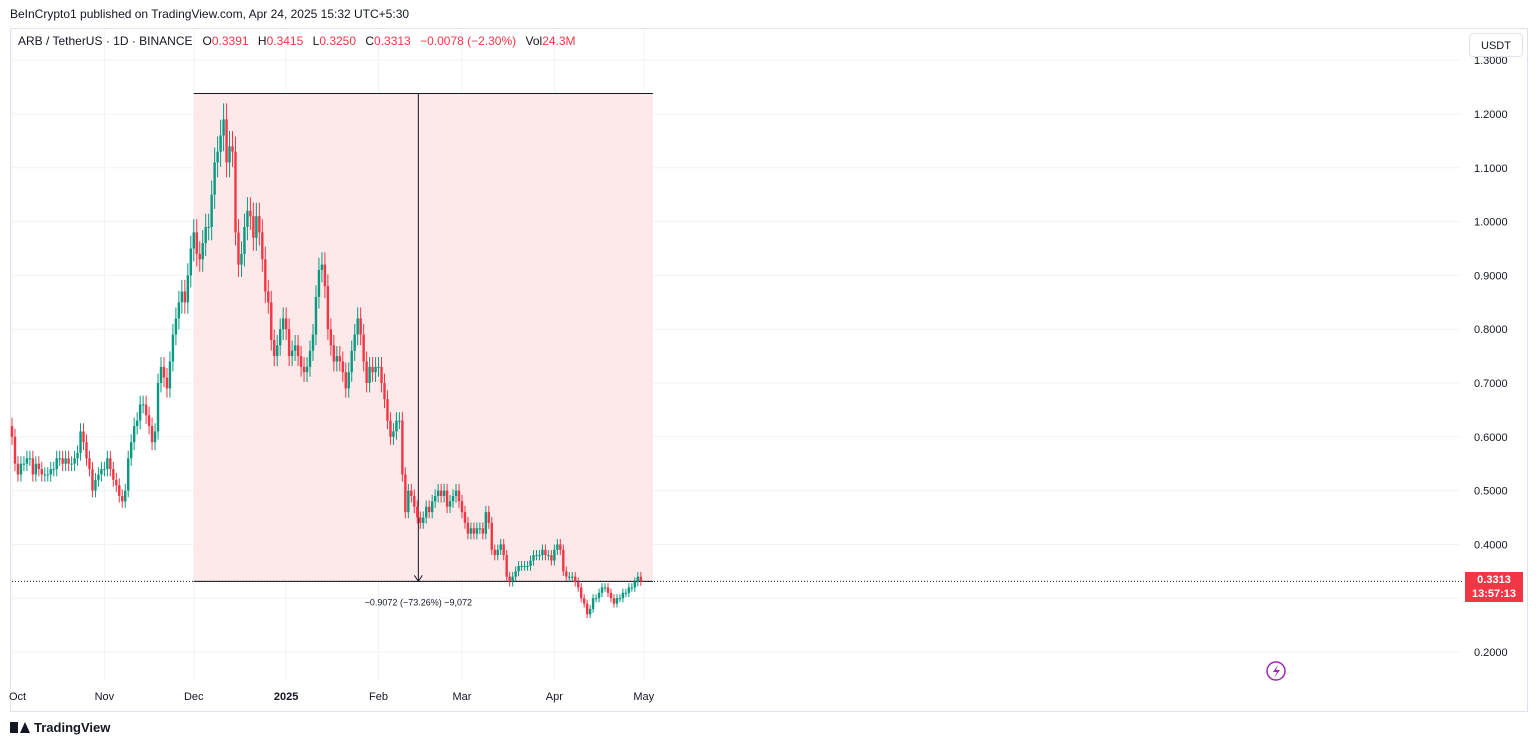 The image size is (1540, 746). I want to click on measure-arrow-head, so click(418, 579).